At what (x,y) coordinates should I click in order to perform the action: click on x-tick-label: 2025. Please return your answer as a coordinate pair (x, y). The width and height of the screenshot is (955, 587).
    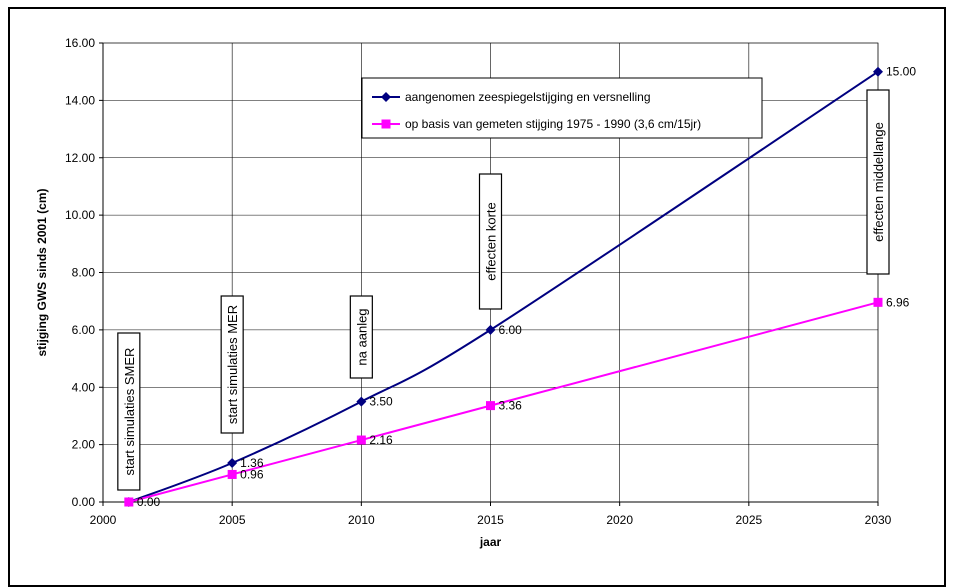
    Looking at the image, I should click on (748, 520).